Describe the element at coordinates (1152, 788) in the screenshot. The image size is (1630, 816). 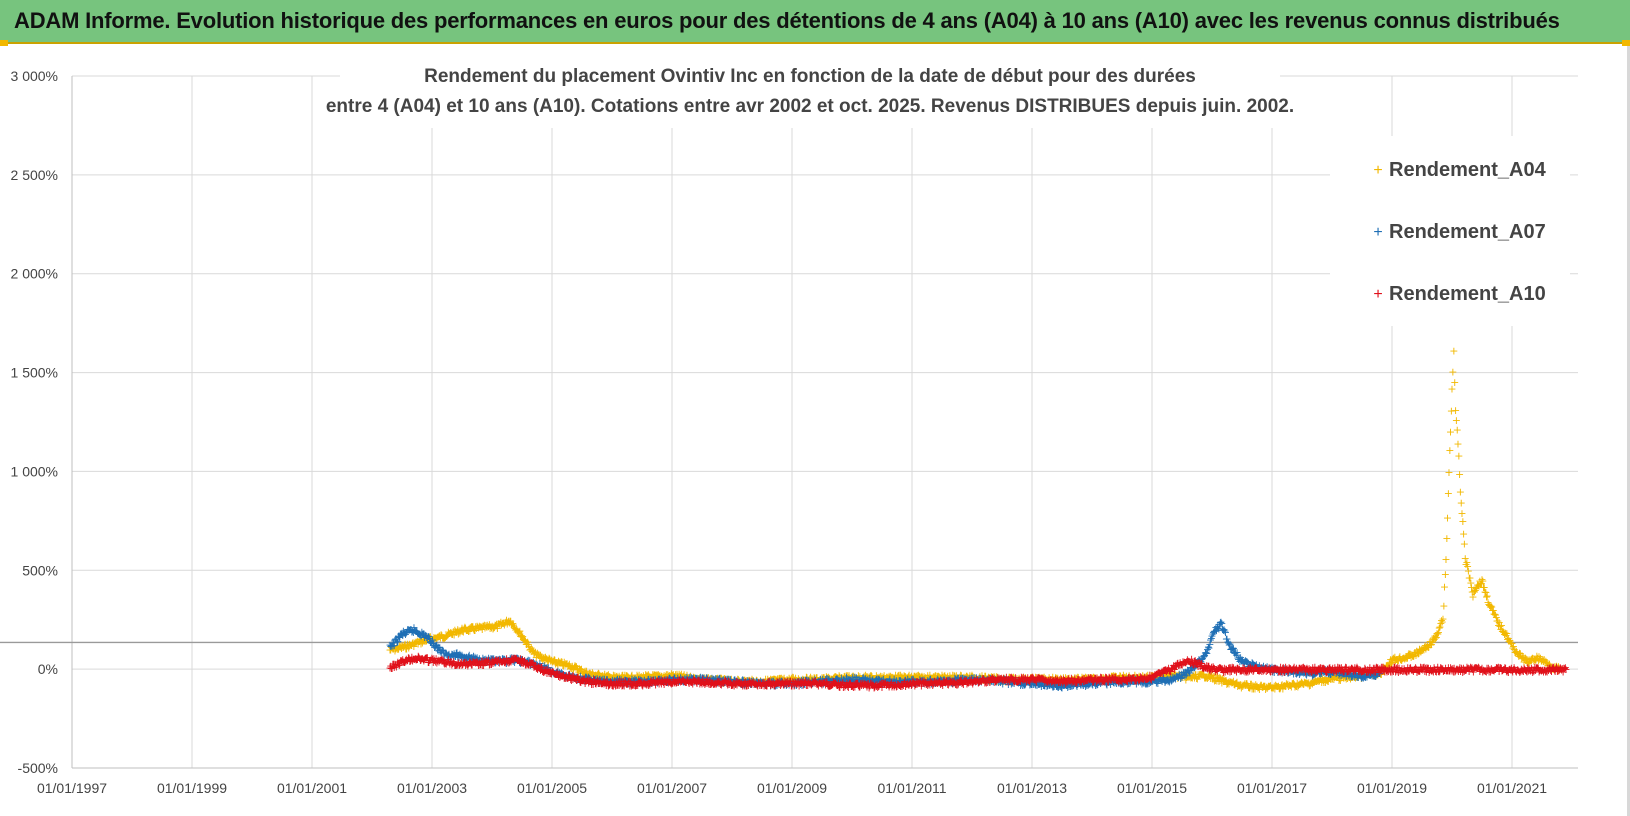
I see `x-tick-label: 01/01/2015` at that location.